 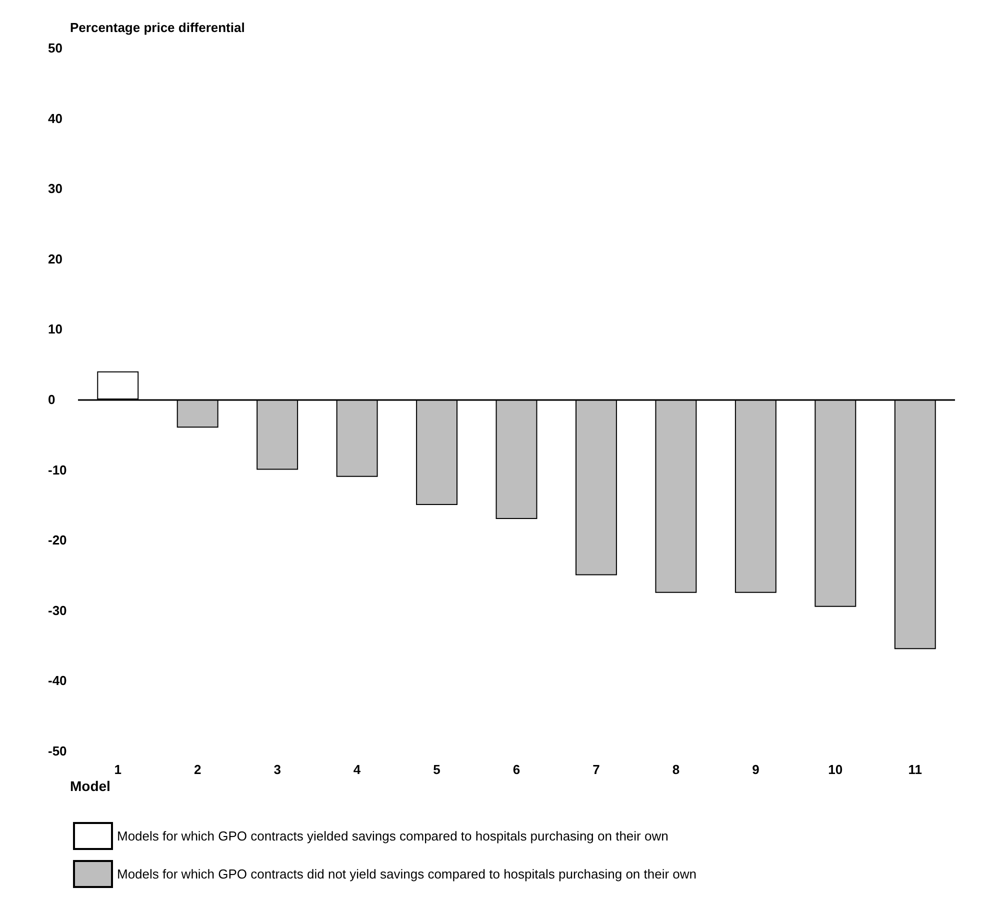 What do you see at coordinates (392, 836) in the screenshot?
I see `legend-label: Models for which GPO contracts yielded savings compared to hospitals purchasing on their own` at bounding box center [392, 836].